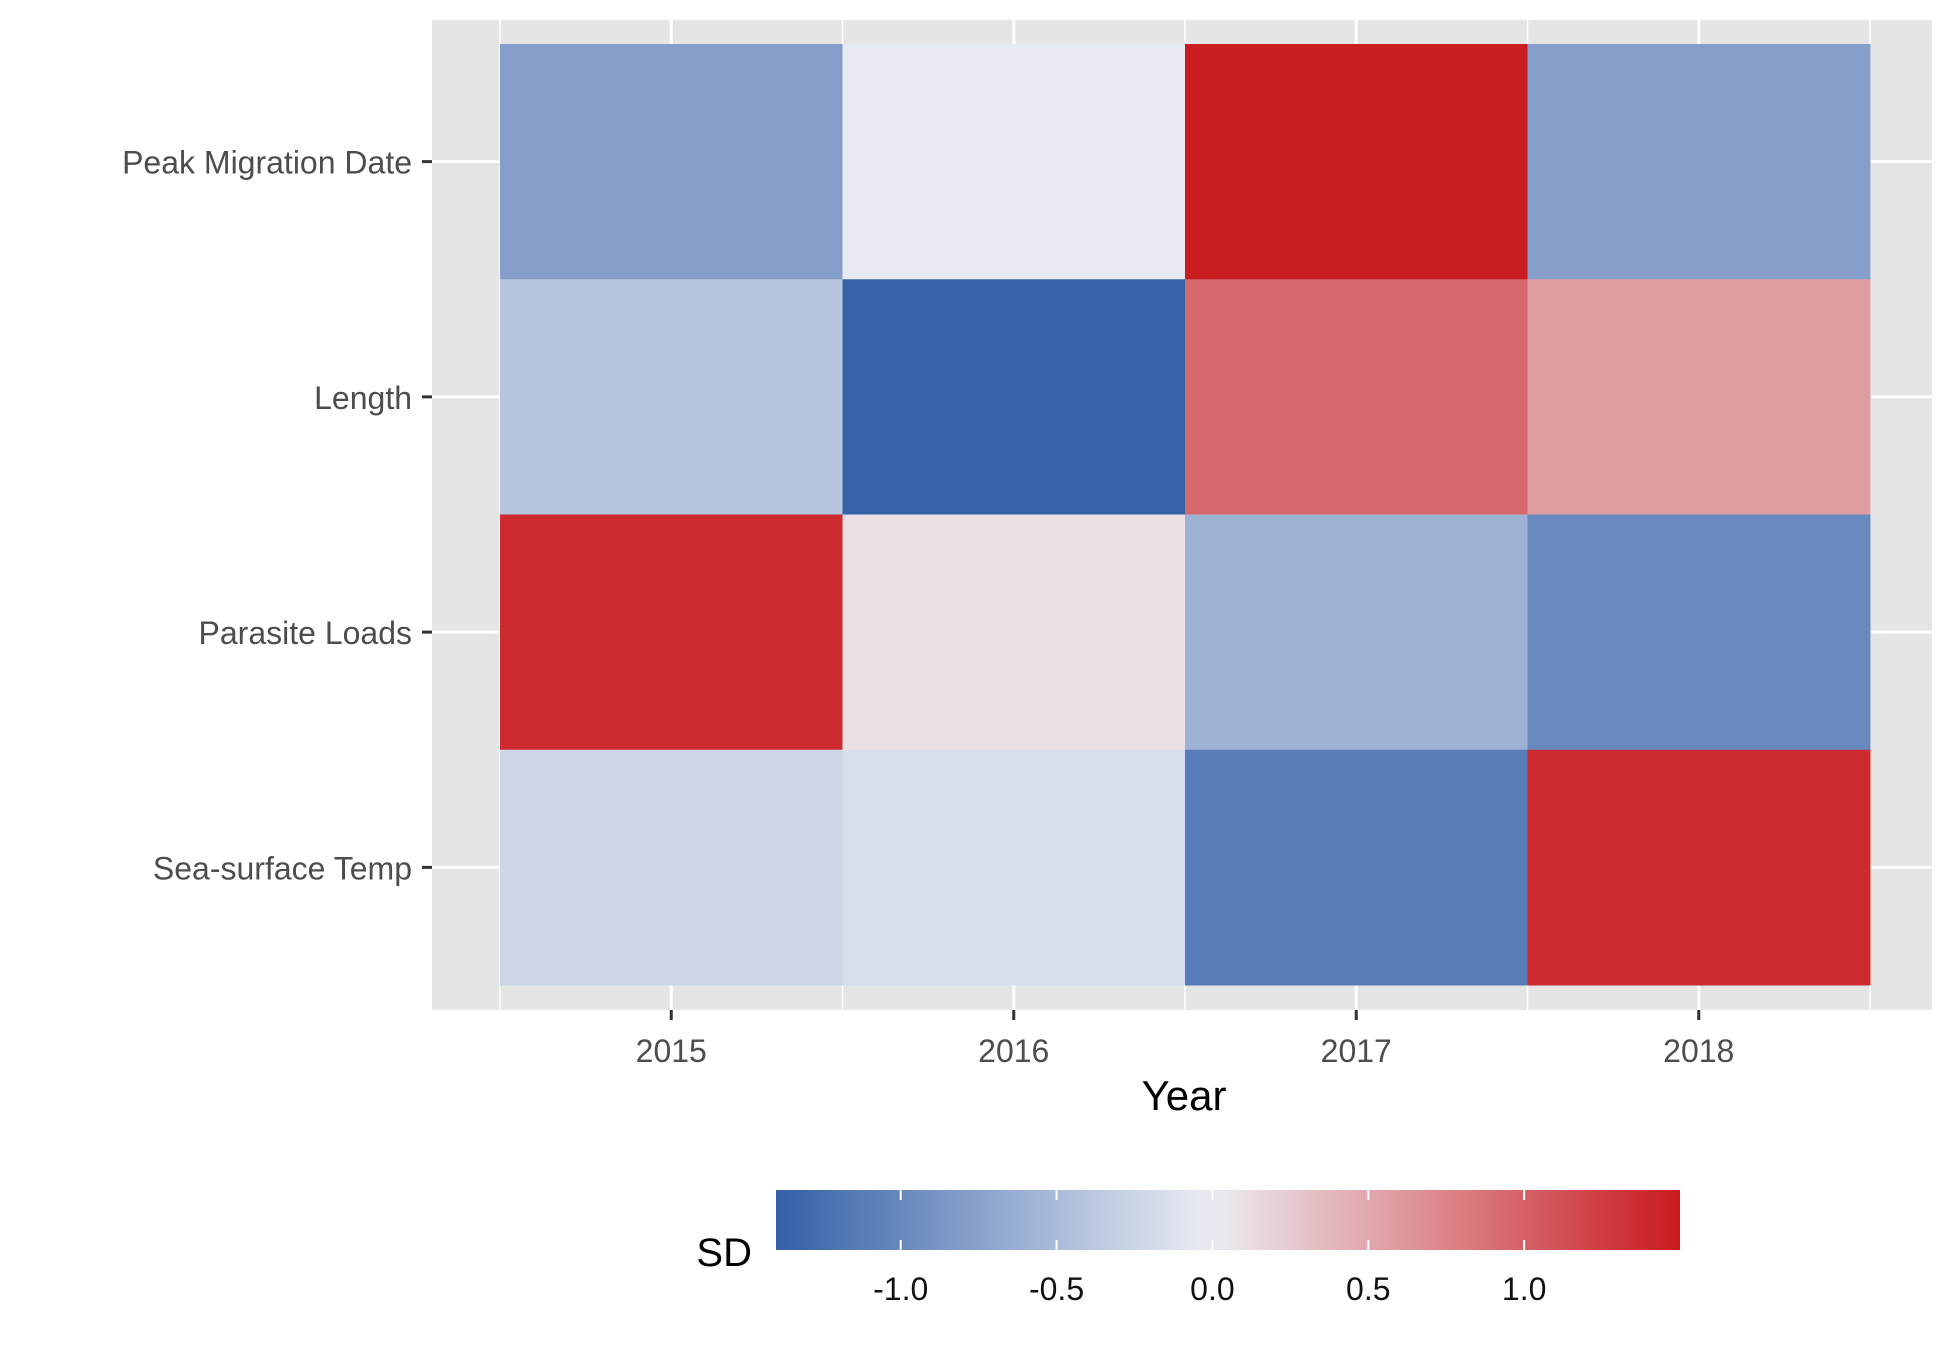 The width and height of the screenshot is (1950, 1349). What do you see at coordinates (1356, 1051) in the screenshot?
I see `x-tick-label: 2017` at bounding box center [1356, 1051].